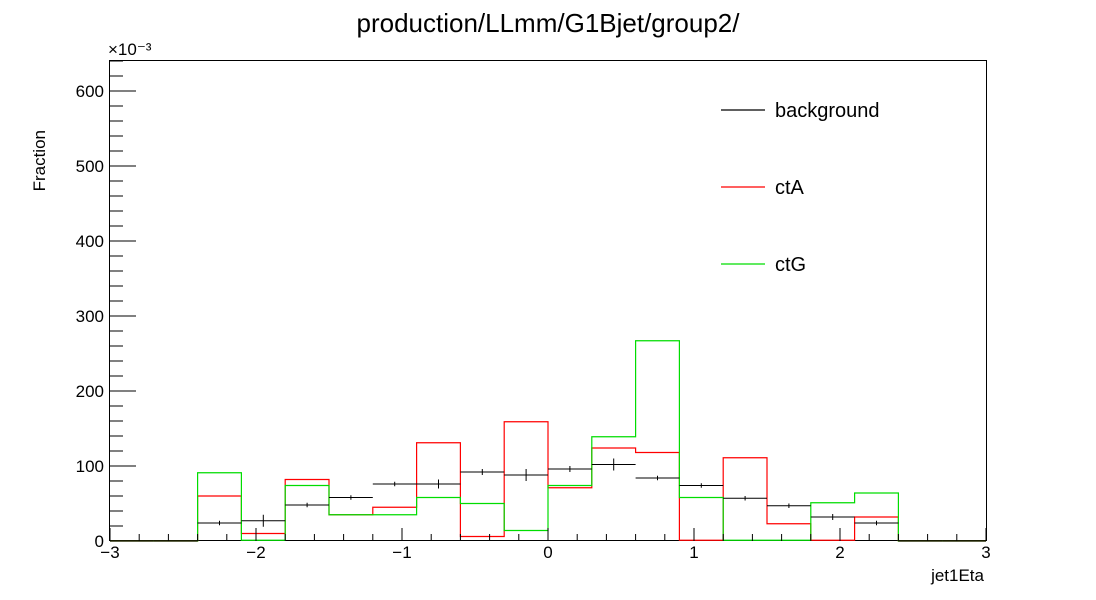 Image resolution: width=1096 pixels, height=600 pixels. I want to click on chart-title: production/LLmm/G1Bjet/group2/, so click(549, 23).